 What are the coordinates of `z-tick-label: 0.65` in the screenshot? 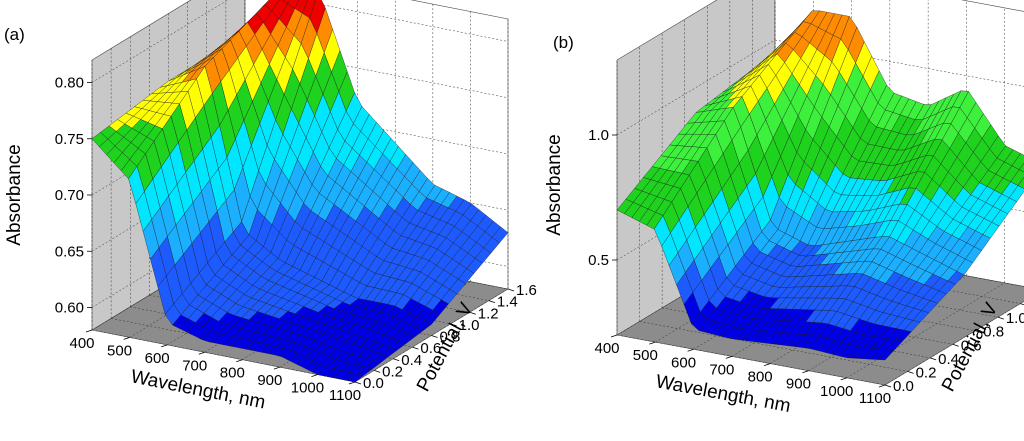 It's located at (69, 251).